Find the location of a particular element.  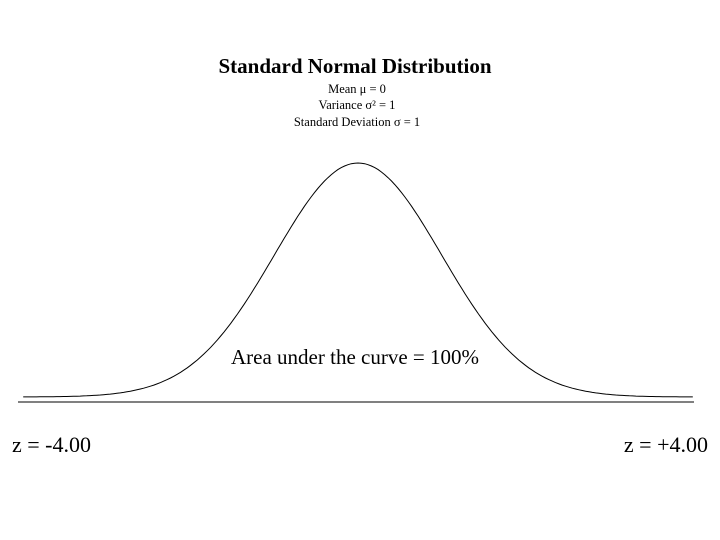

left-label: z = -4.00 is located at coordinates (51, 444).